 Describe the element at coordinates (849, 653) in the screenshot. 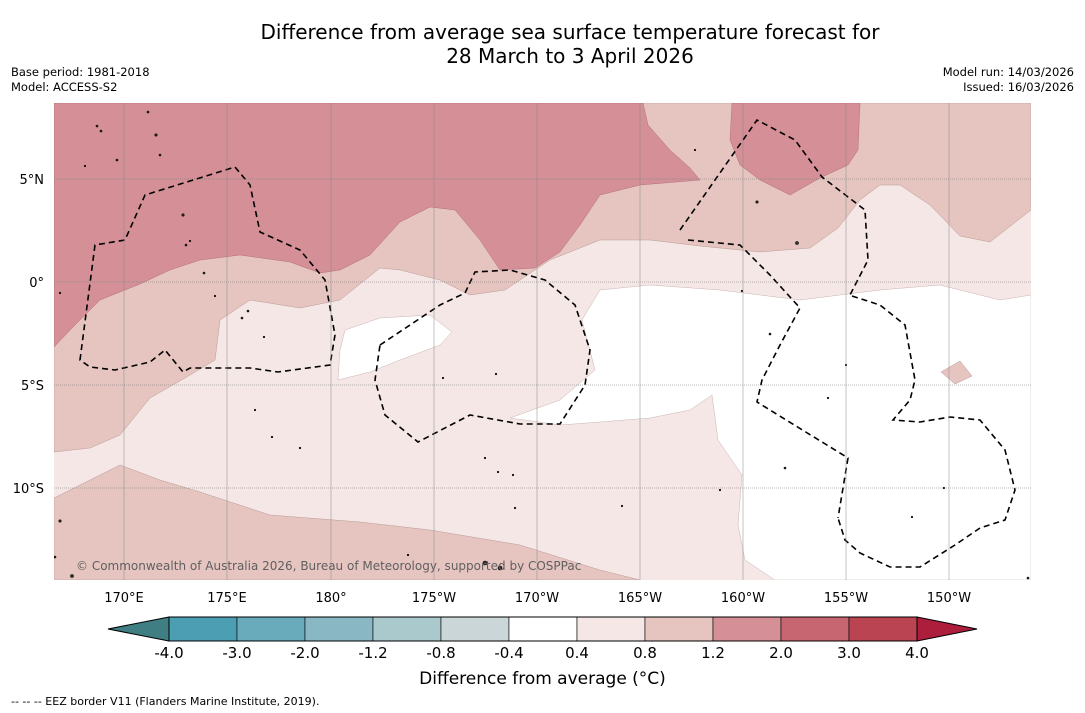

I see `colorbar-tick-label: 3.0` at that location.